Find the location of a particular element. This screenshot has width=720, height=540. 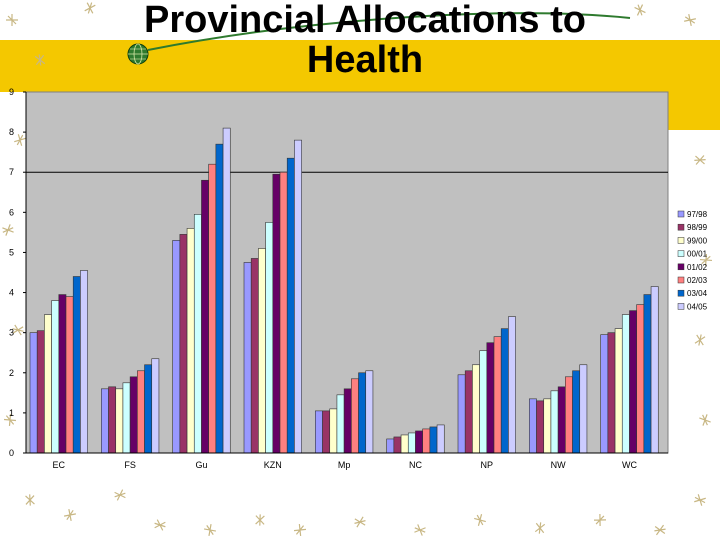

y-tick-label: 8 is located at coordinates (11, 132).